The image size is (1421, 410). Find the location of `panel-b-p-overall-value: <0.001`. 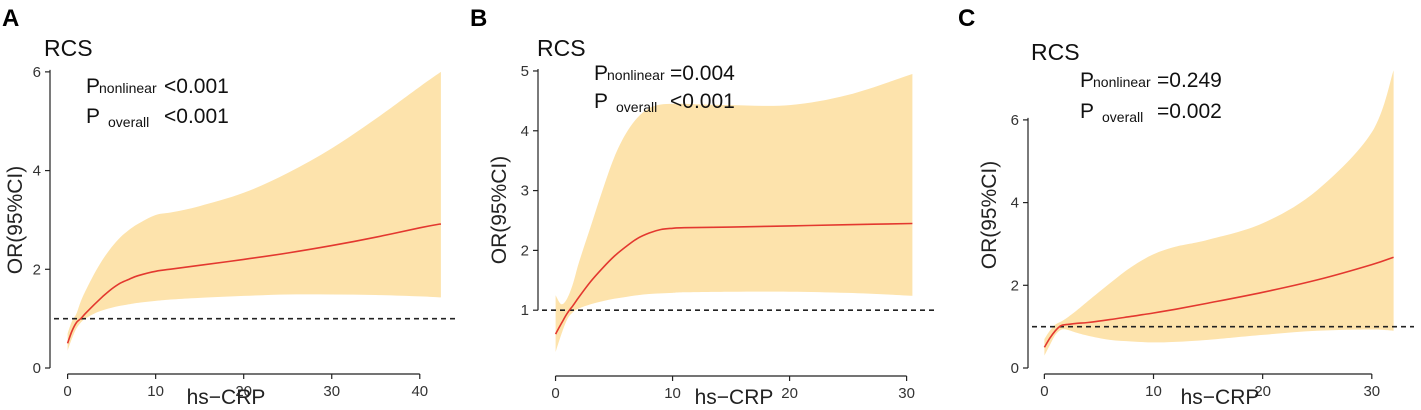

panel-b-p-overall-value: <0.001 is located at coordinates (702, 101).